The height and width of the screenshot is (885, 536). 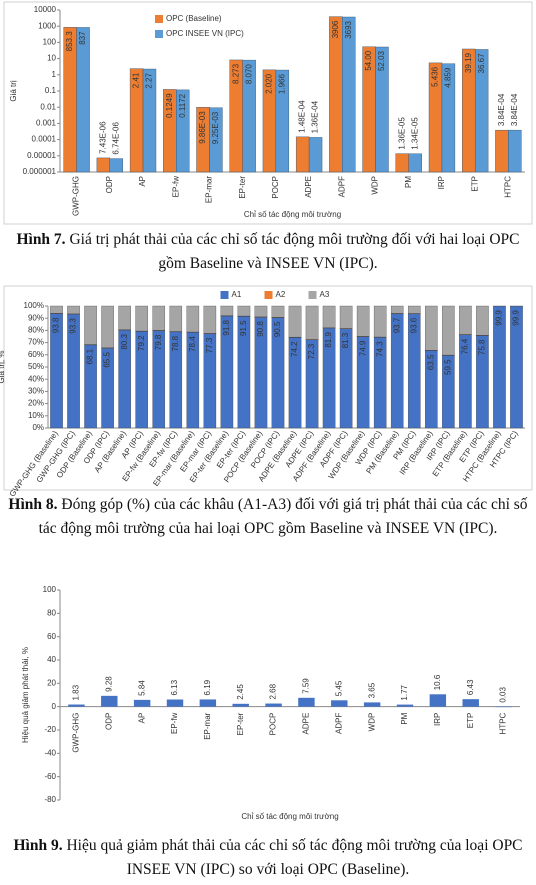 What do you see at coordinates (308, 187) in the screenshot?
I see `x-tick-label: ADPE` at bounding box center [308, 187].